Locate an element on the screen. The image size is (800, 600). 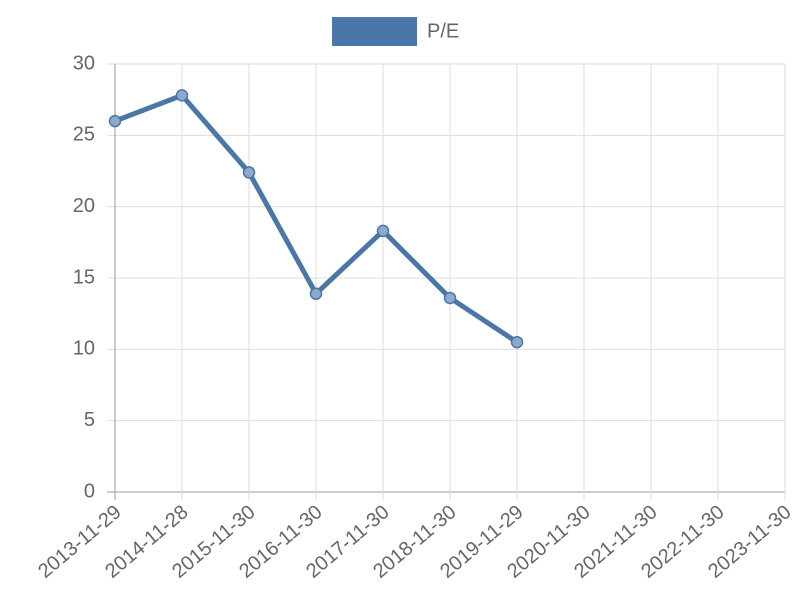
legend-swatch is located at coordinates (374, 31).